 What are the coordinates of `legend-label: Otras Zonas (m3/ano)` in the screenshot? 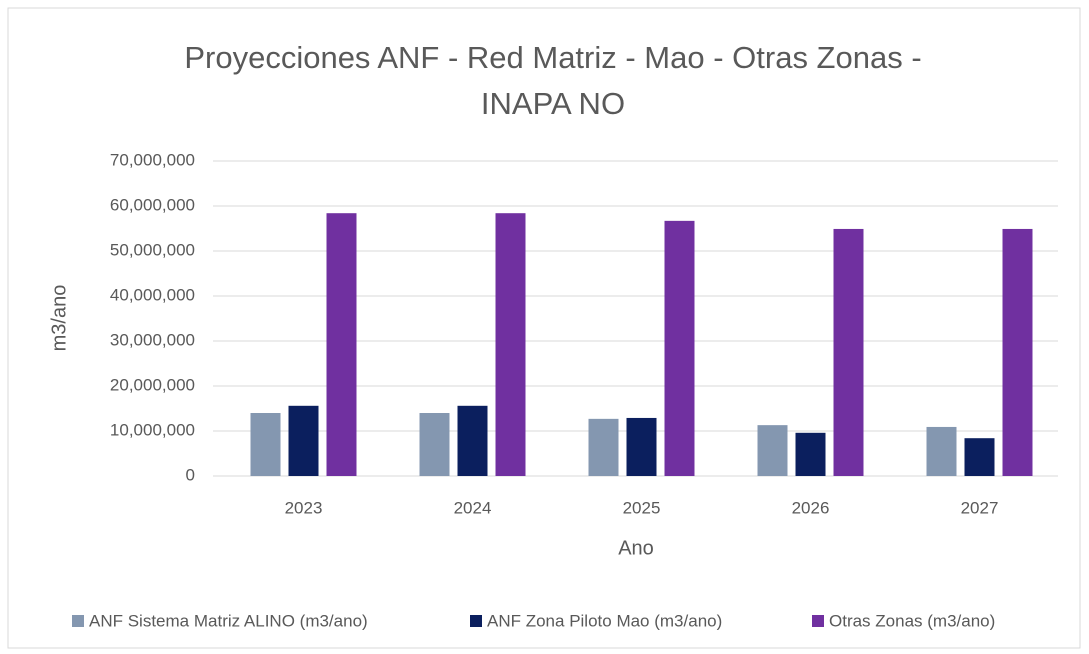 It's located at (912, 620).